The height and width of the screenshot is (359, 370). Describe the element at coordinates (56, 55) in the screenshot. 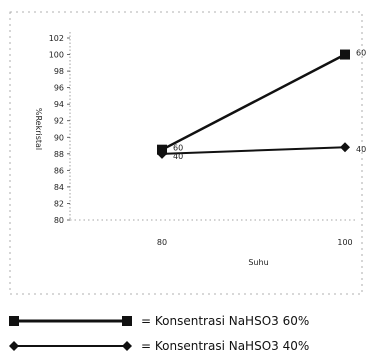

I see `y-tick-label: 100` at that location.